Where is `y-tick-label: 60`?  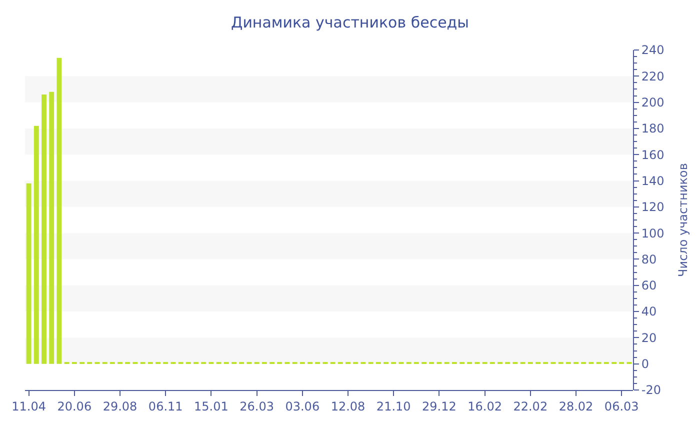 y-tick-label: 60 is located at coordinates (649, 285).